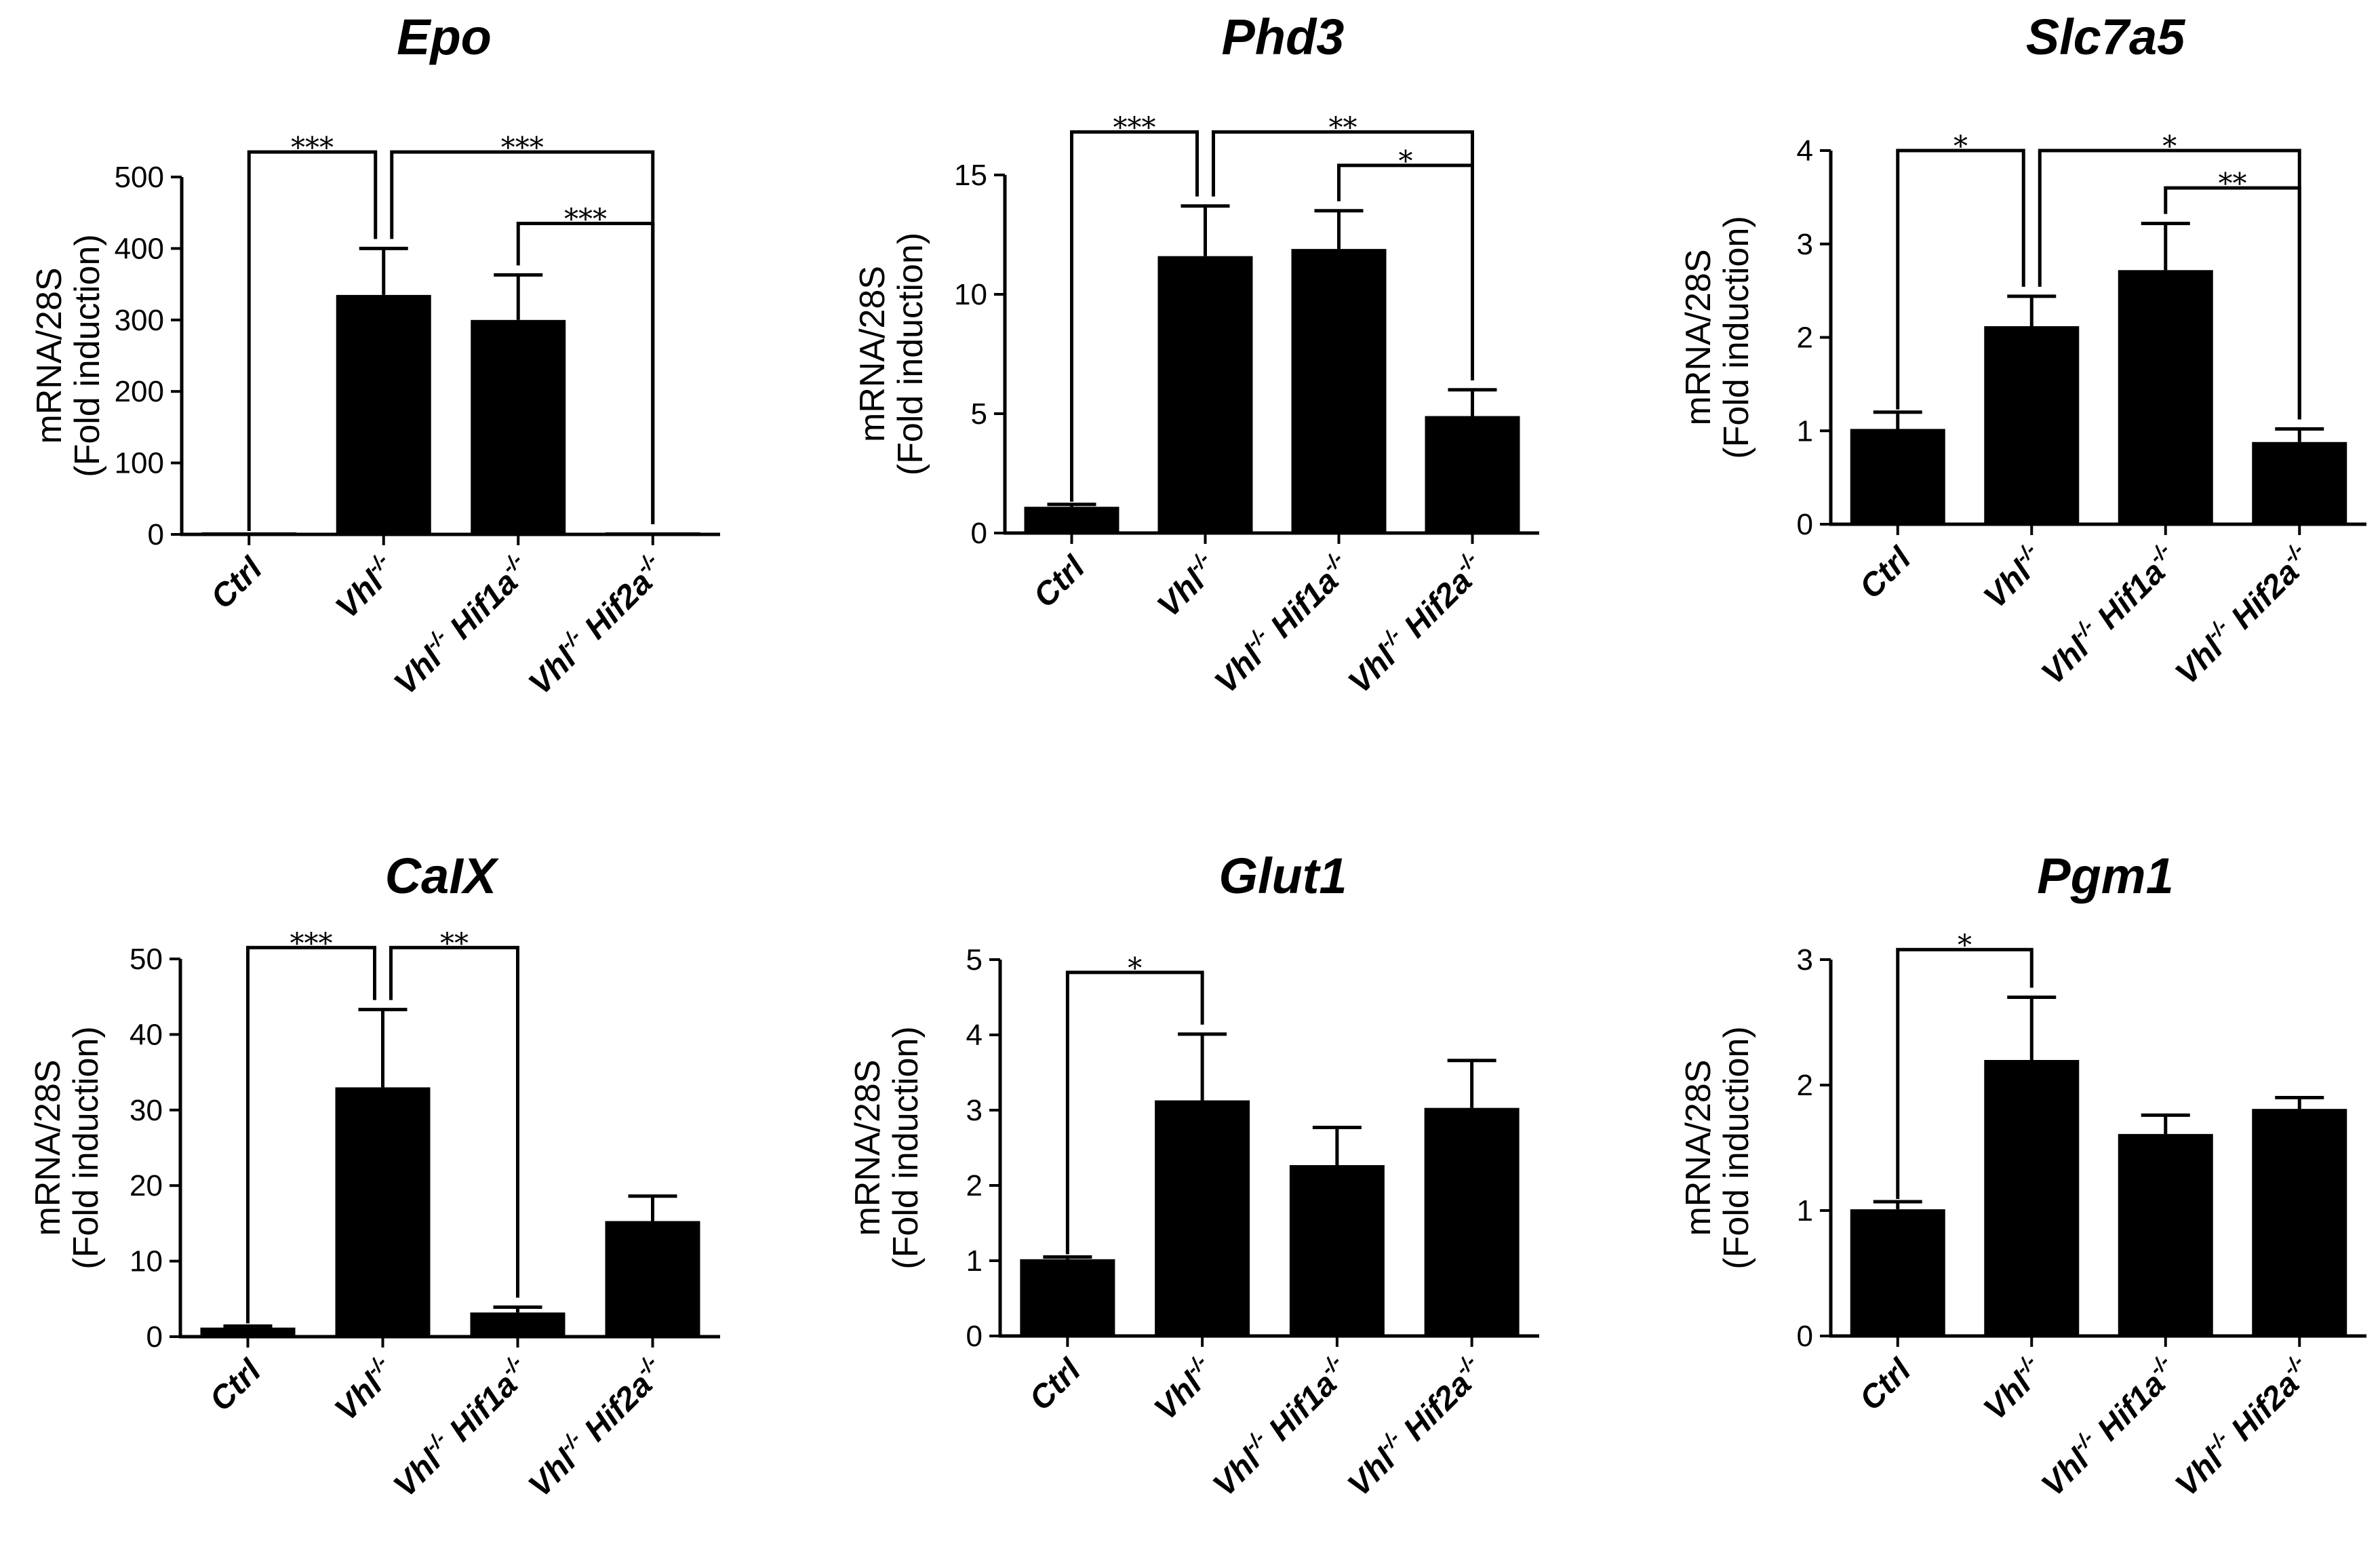 This screenshot has width=2380, height=1553. Describe the element at coordinates (2106, 37) in the screenshot. I see `chart-title: Slc7a5` at that location.